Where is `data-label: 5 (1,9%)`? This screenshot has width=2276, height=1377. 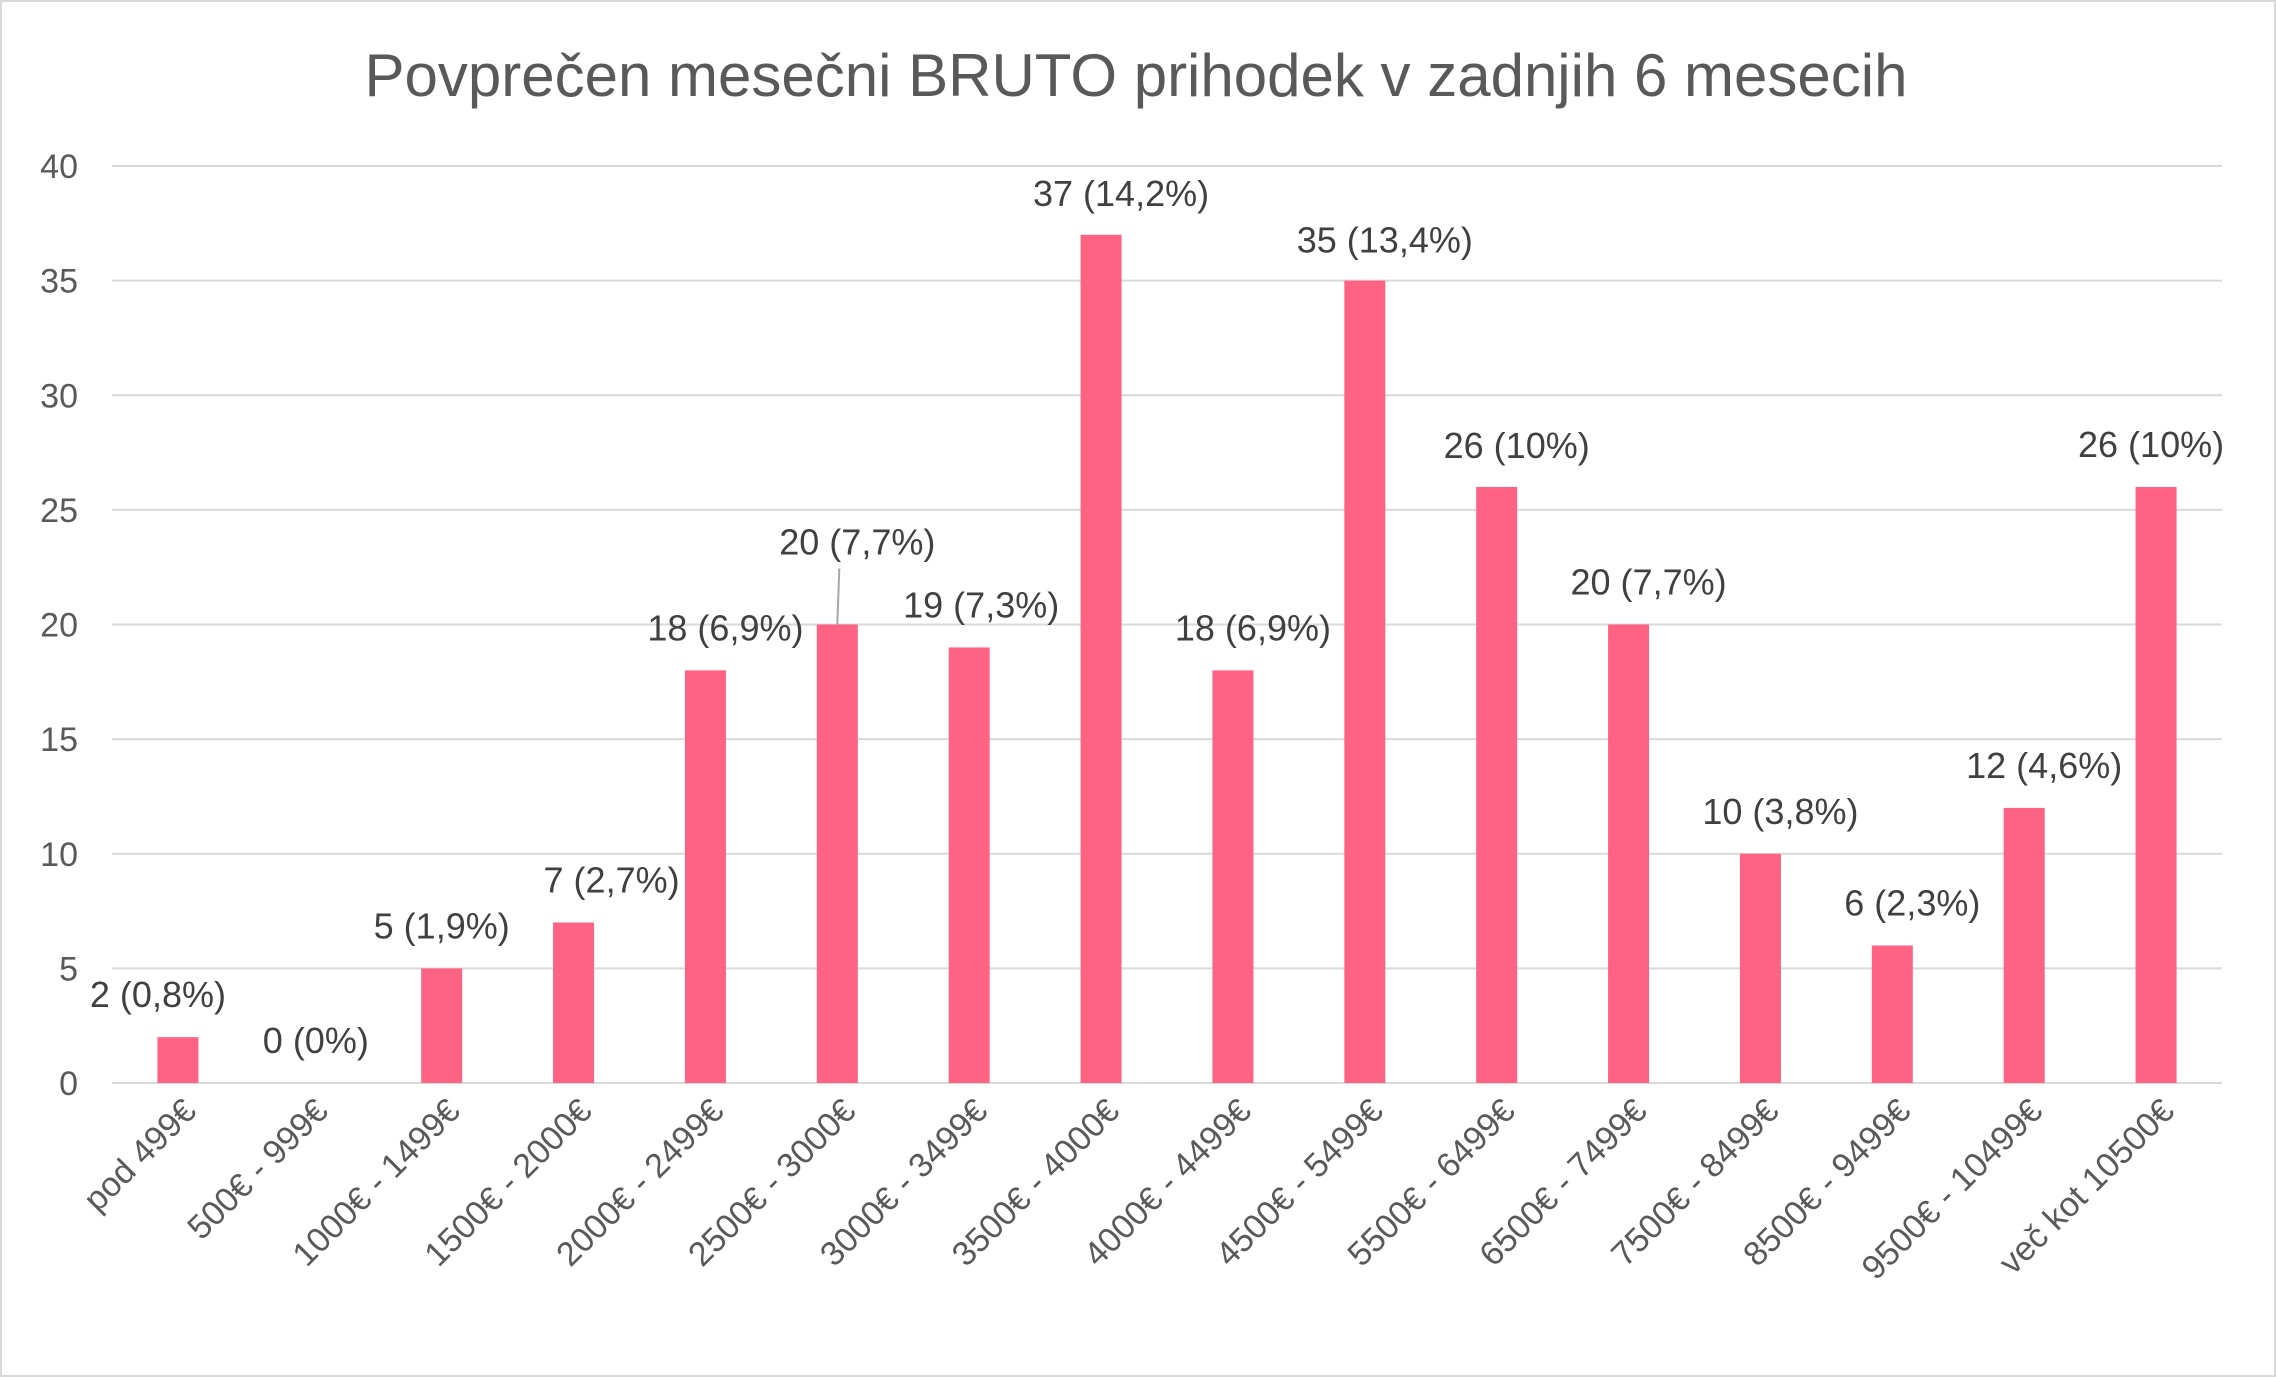
data-label: 5 (1,9%) is located at coordinates (442, 925).